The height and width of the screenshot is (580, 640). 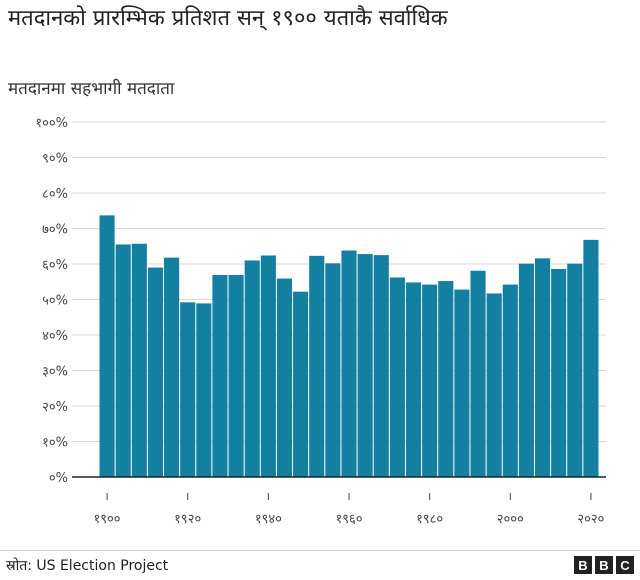 I want to click on bar-1980, so click(x=430, y=380).